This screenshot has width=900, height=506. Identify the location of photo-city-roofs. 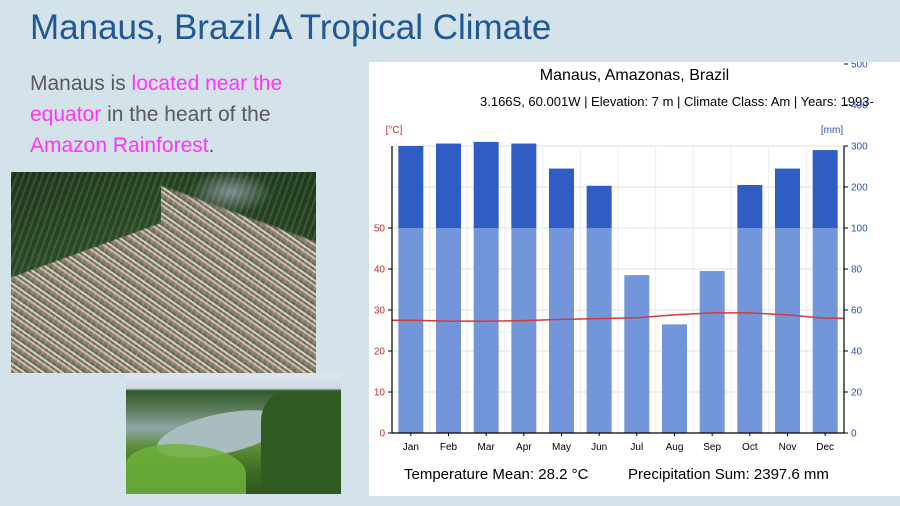
(163, 272).